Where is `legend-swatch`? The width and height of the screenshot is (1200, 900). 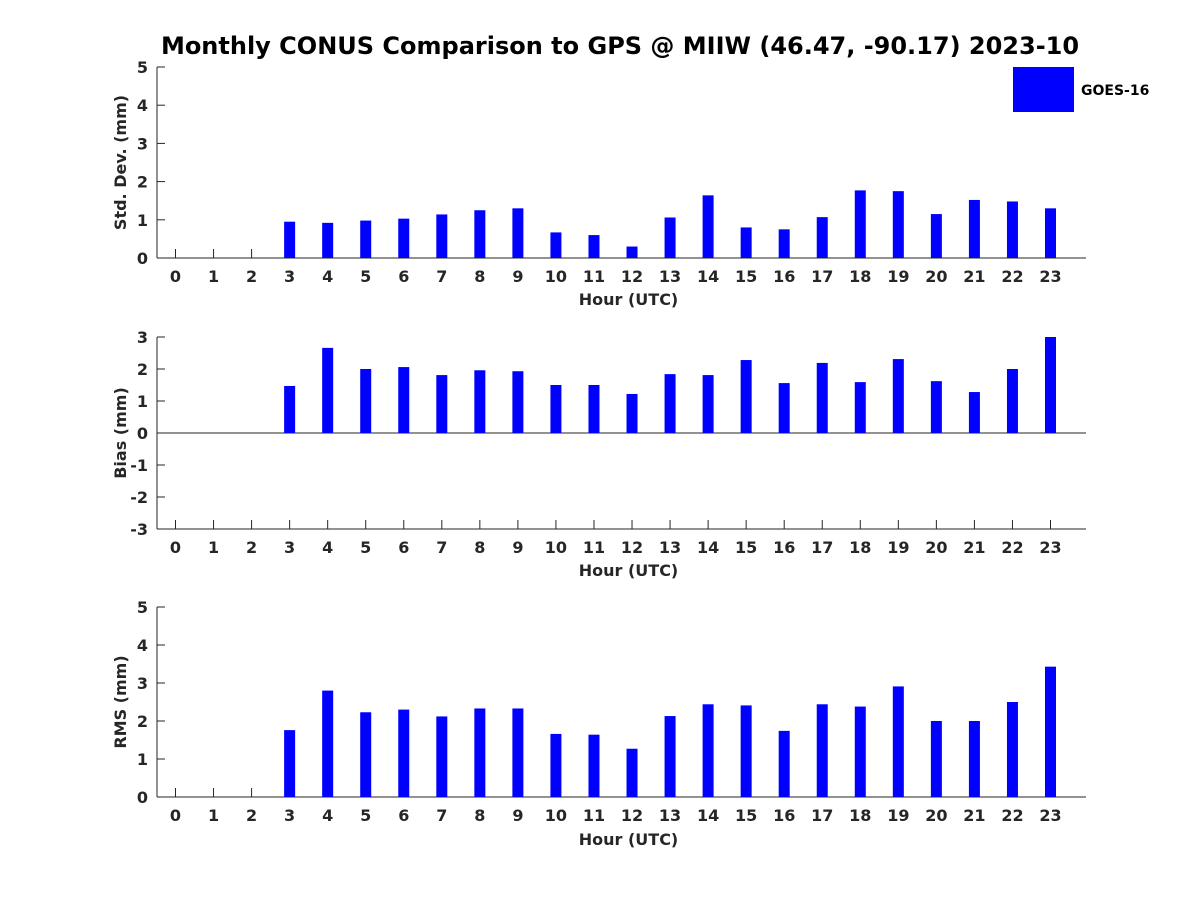
legend-swatch is located at coordinates (1043, 89).